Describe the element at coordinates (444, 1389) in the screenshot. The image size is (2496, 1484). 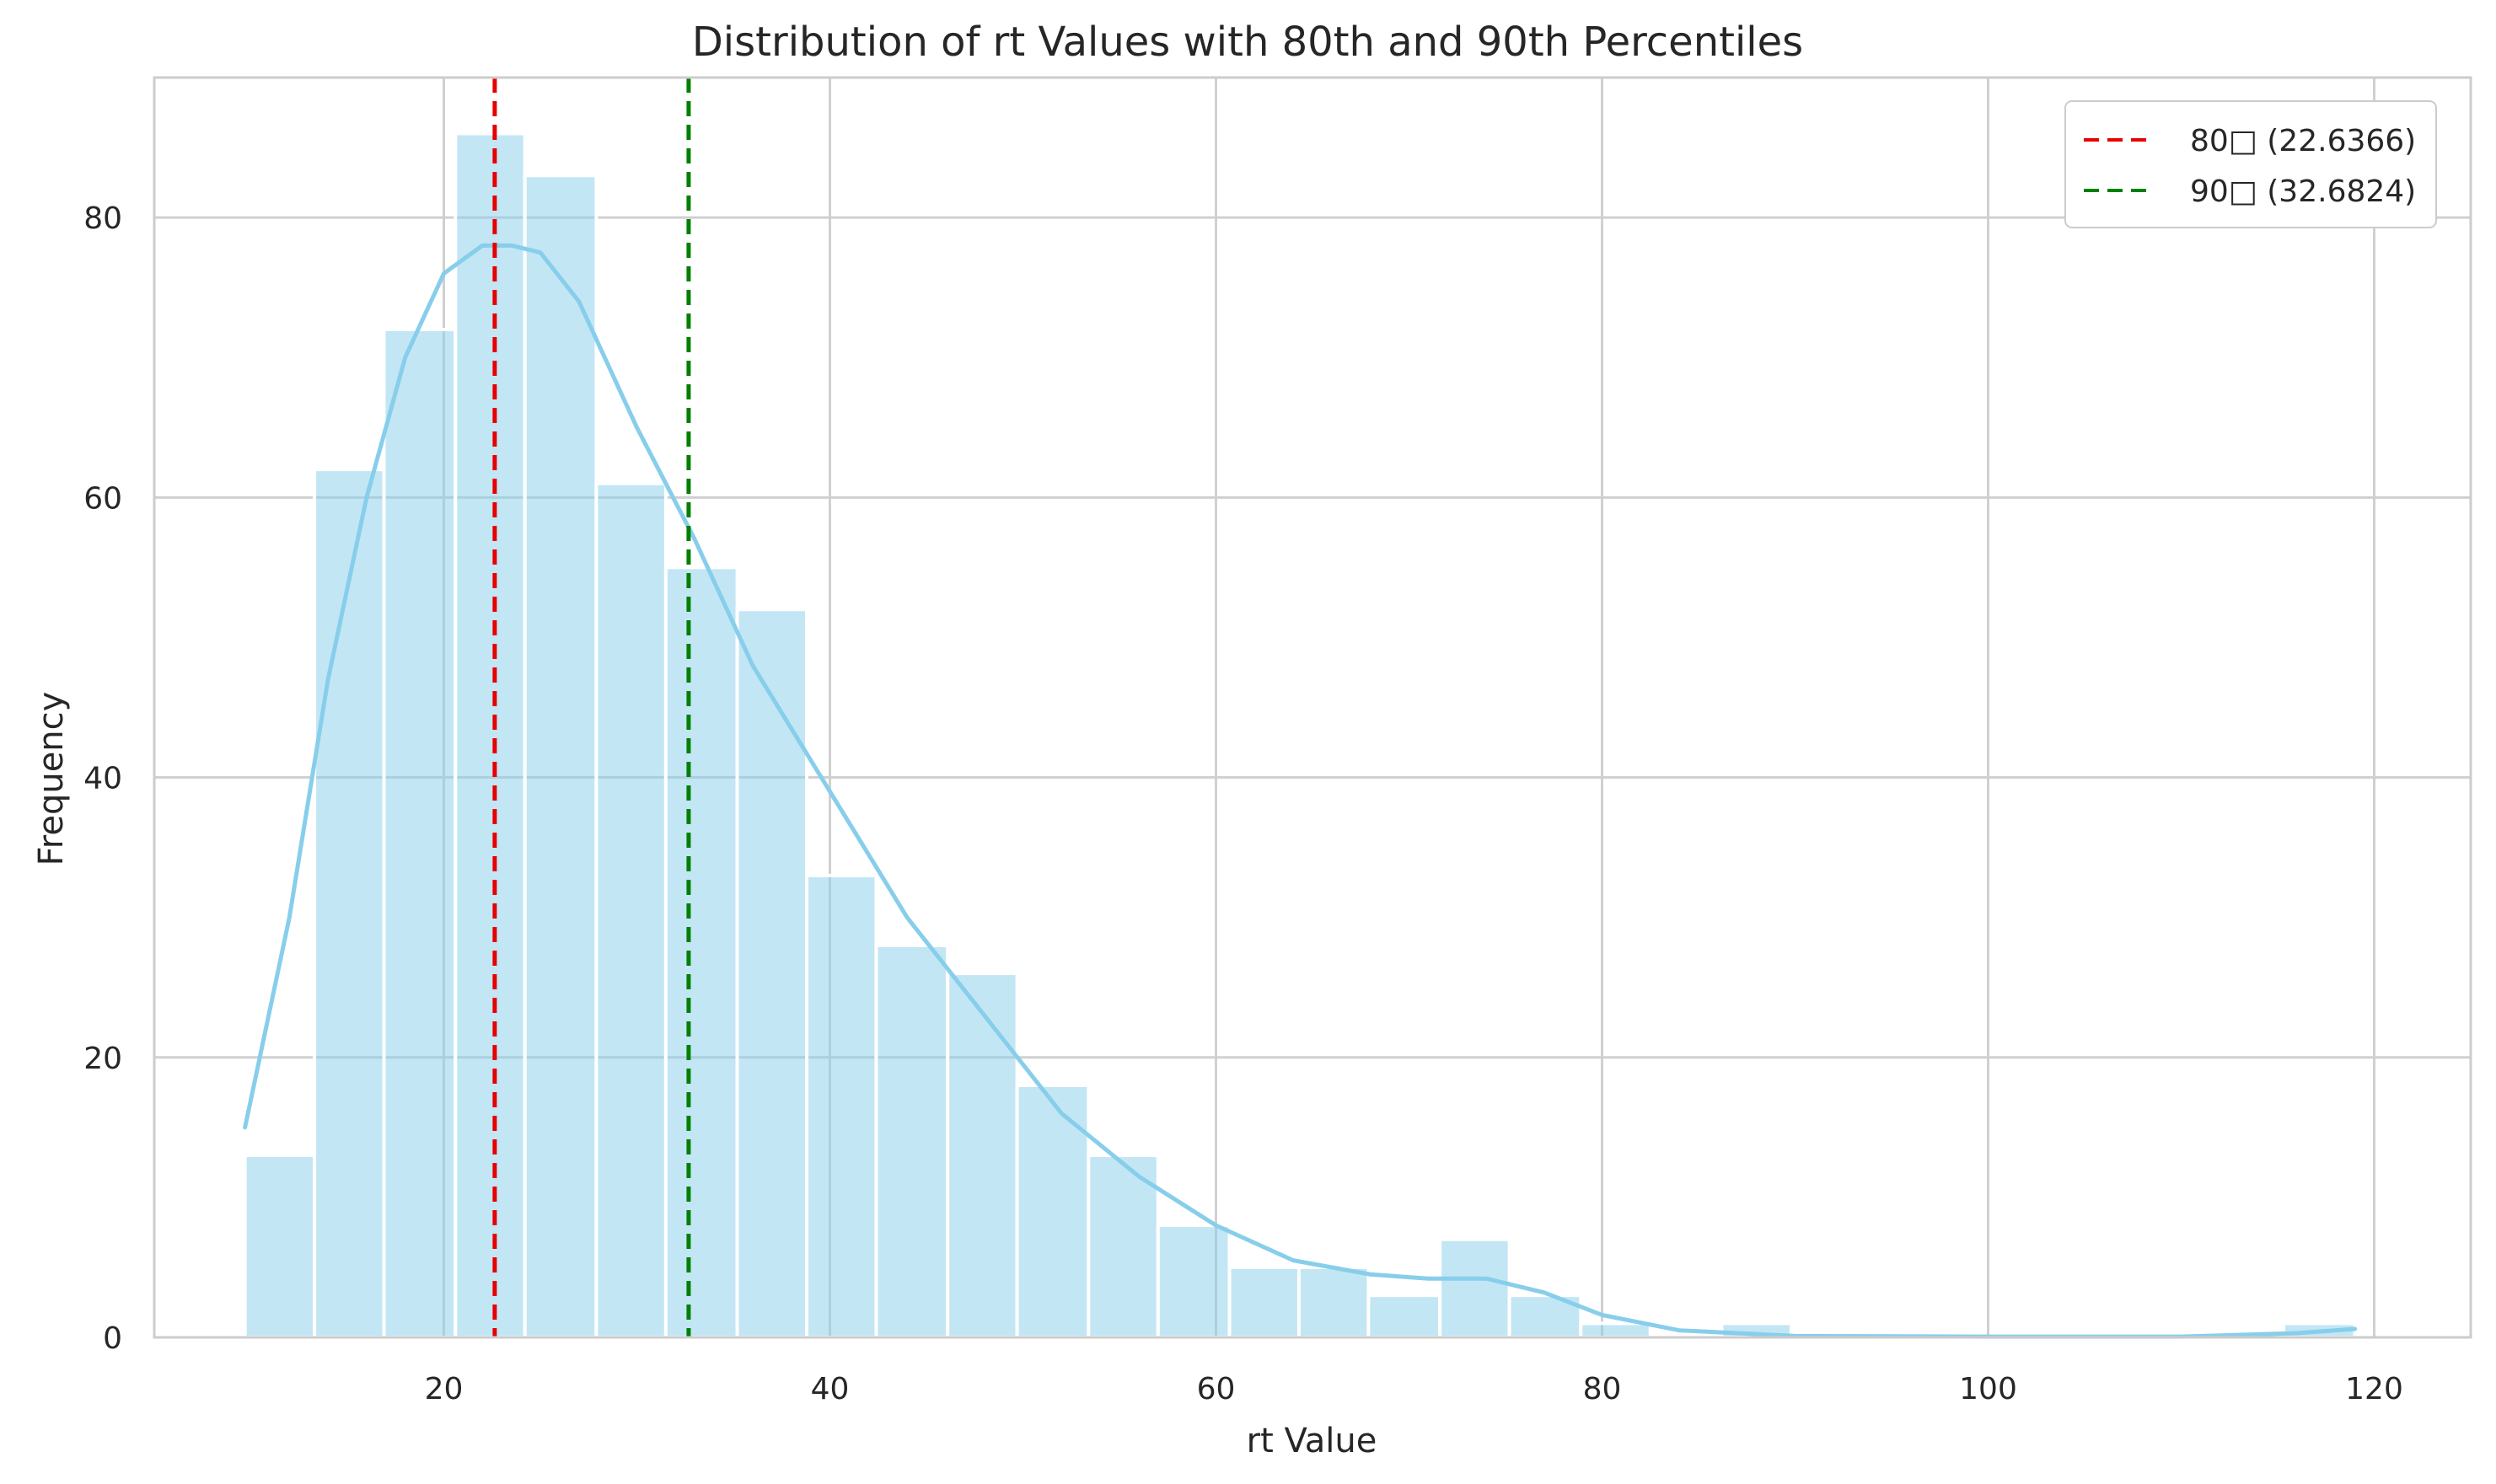
I see `x-tick-label: 20` at that location.